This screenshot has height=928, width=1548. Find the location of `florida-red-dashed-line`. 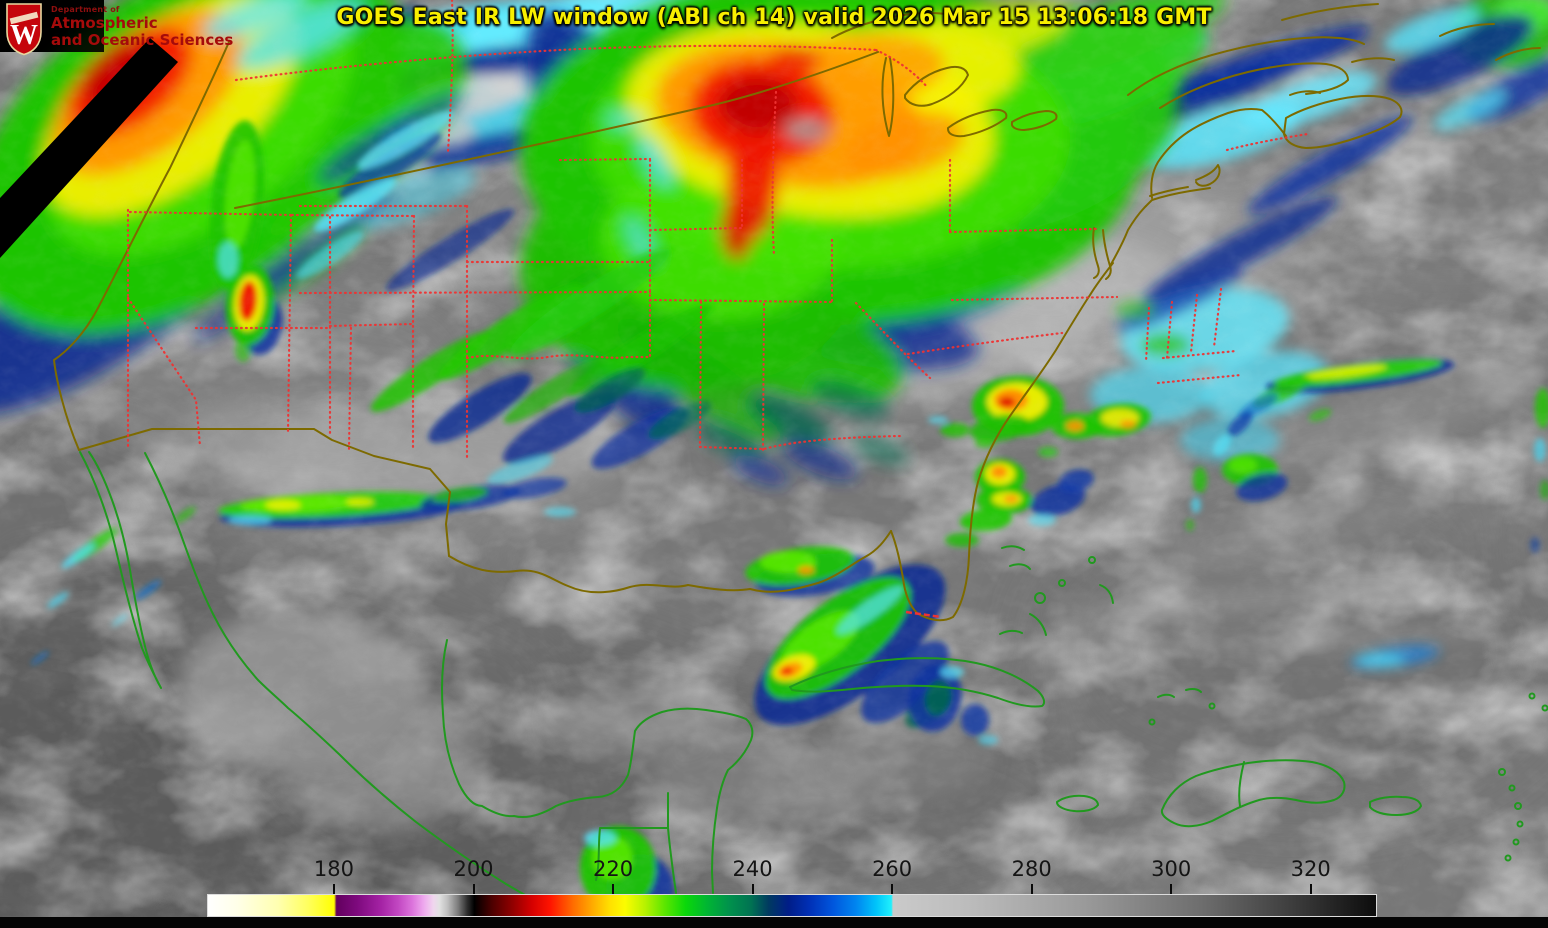

florida-red-dashed-line is located at coordinates (923, 614).